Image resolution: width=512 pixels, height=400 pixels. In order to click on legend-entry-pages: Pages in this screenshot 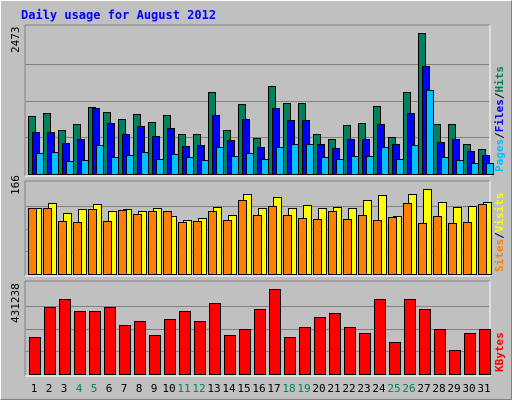, I will do `click(499, 155)`.